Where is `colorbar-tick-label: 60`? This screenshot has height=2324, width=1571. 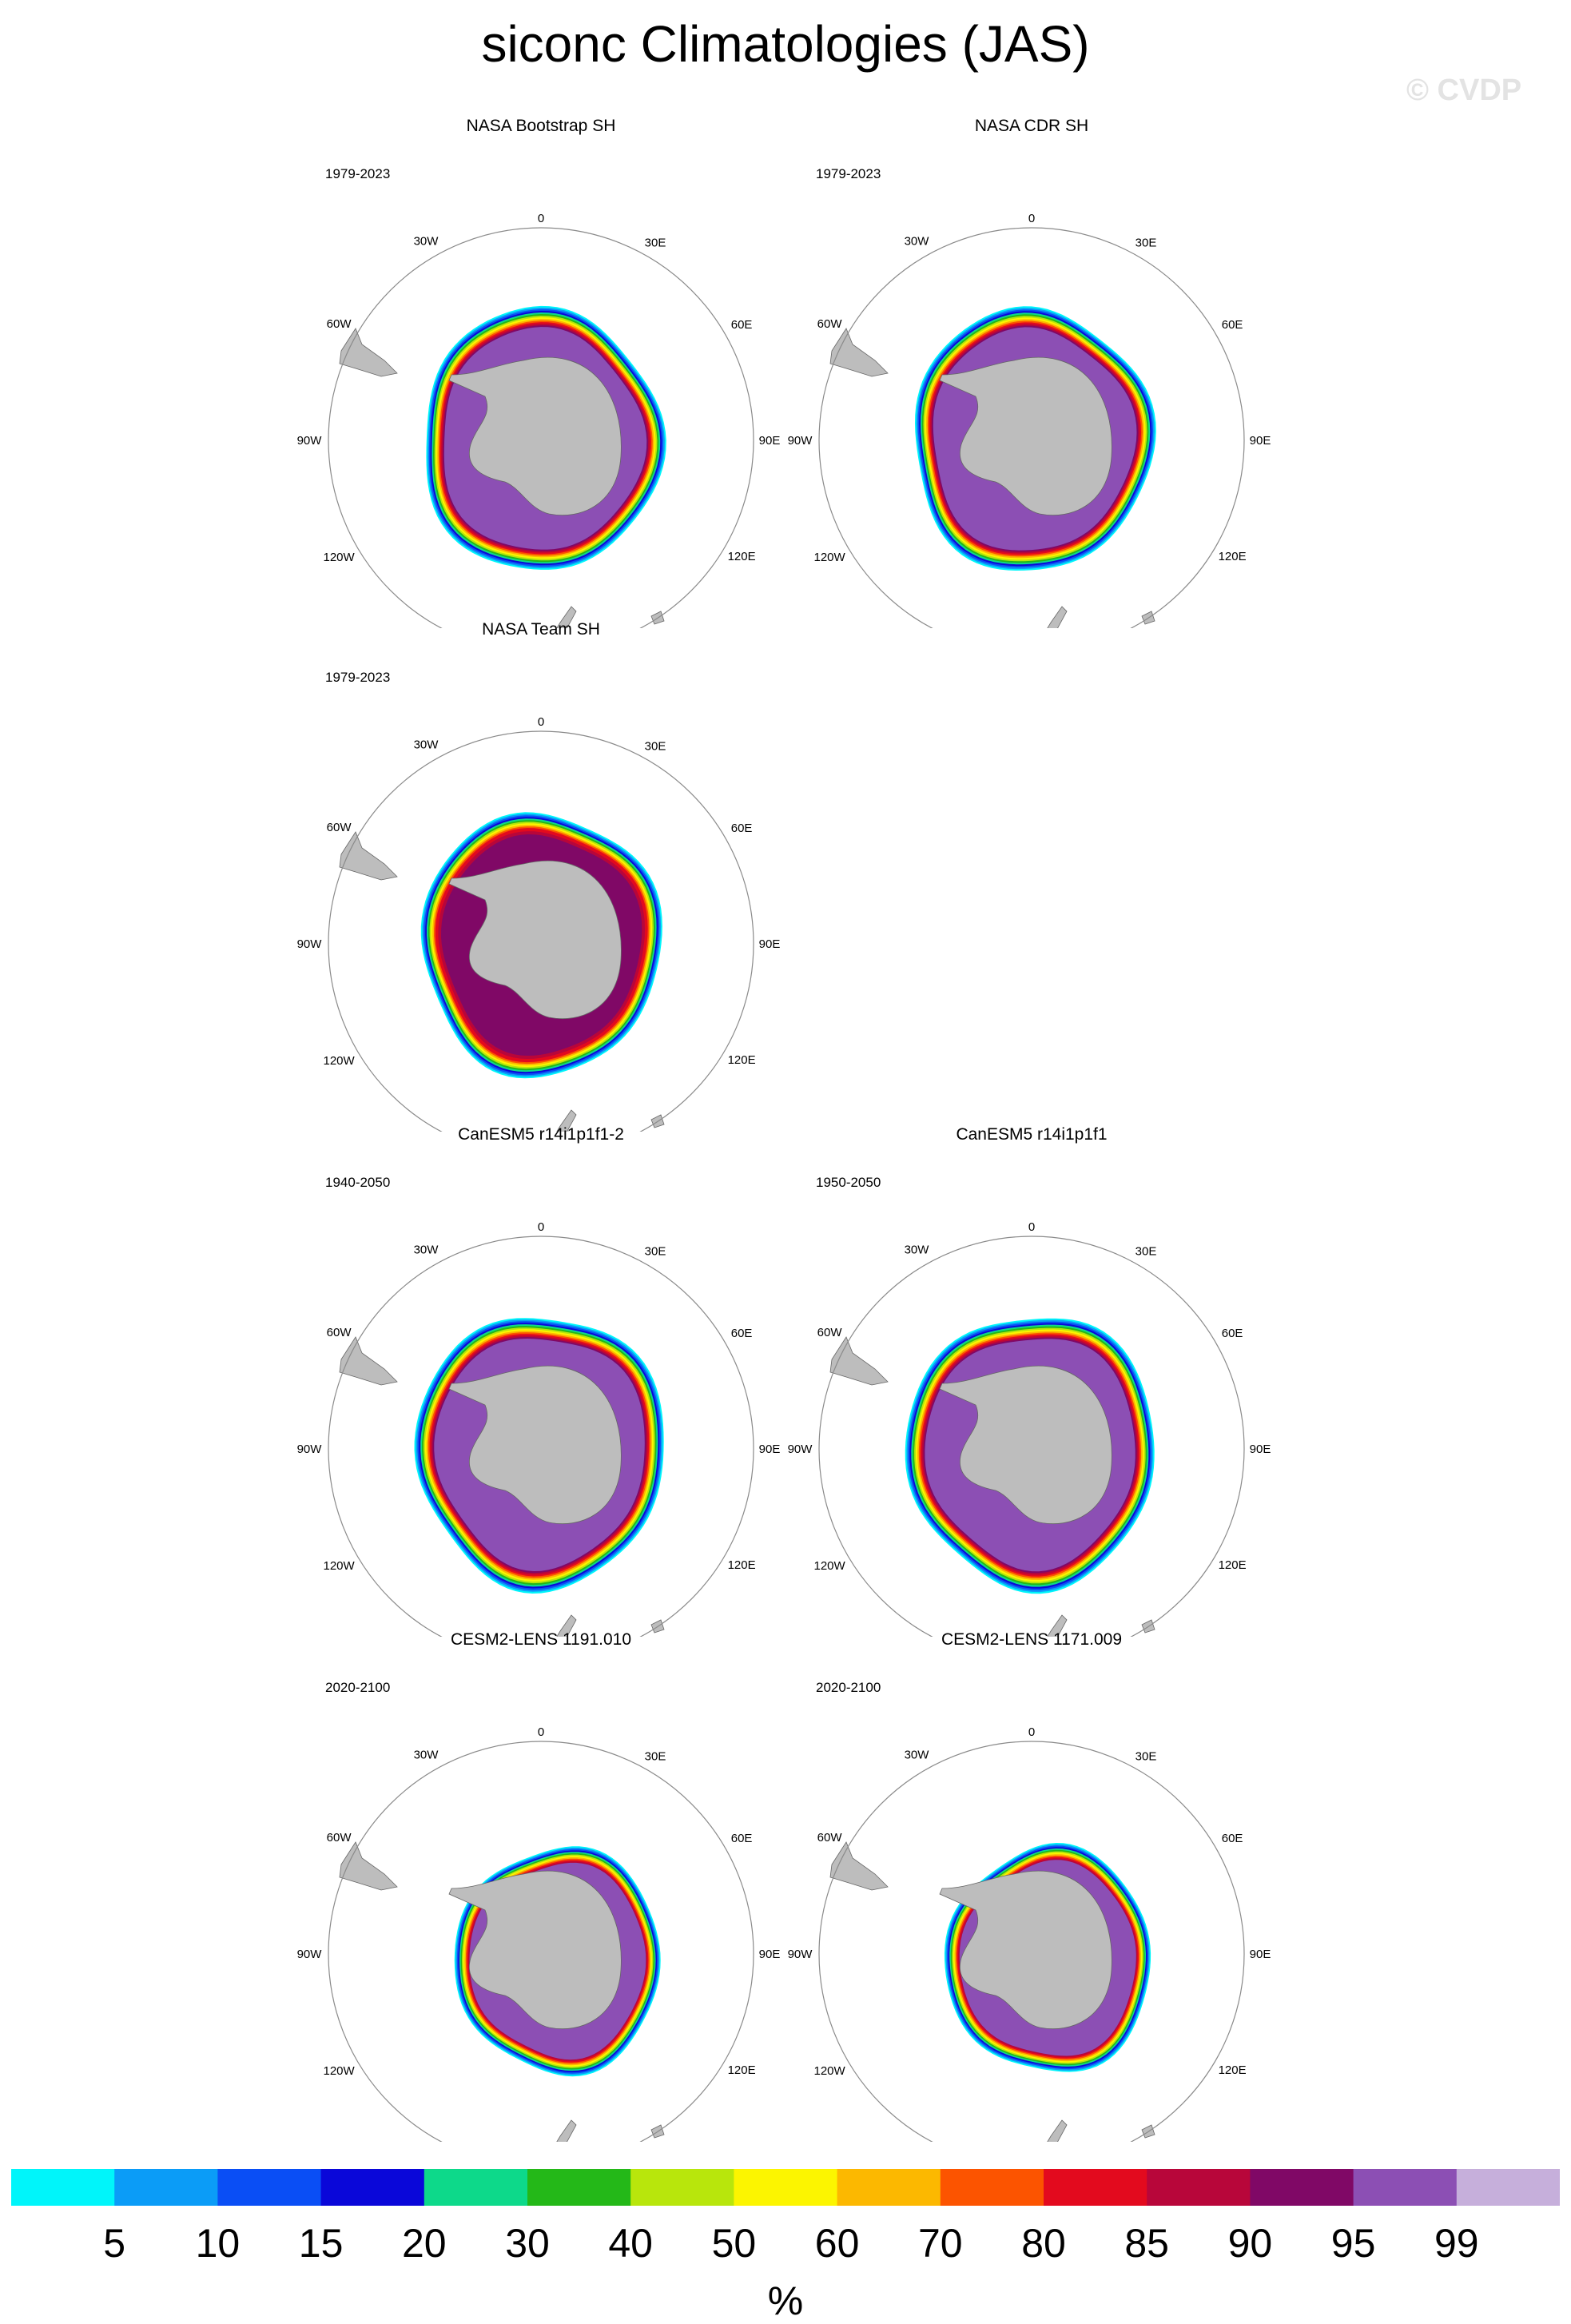 colorbar-tick-label: 60 is located at coordinates (837, 2243).